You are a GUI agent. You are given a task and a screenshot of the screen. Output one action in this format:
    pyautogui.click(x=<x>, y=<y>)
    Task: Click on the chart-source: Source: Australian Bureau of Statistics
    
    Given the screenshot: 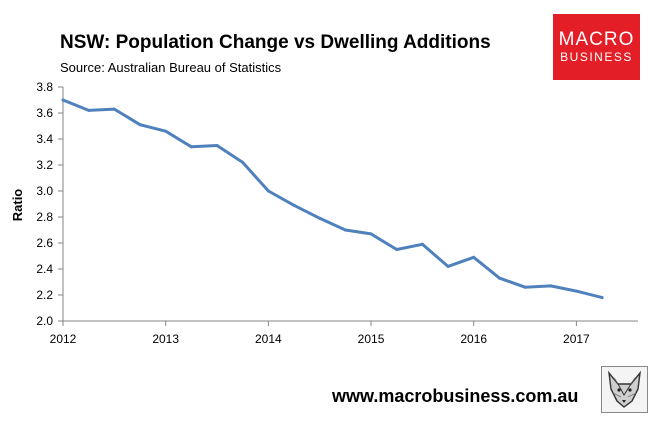 What is the action you would take?
    pyautogui.click(x=171, y=67)
    